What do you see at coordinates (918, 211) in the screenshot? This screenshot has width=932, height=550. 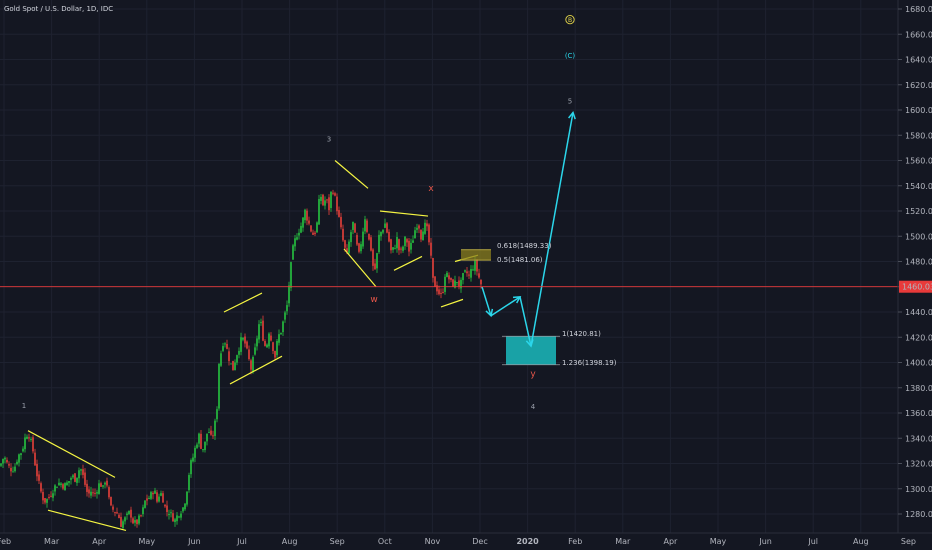 I see `price-tick-label: 1520.00` at bounding box center [918, 211].